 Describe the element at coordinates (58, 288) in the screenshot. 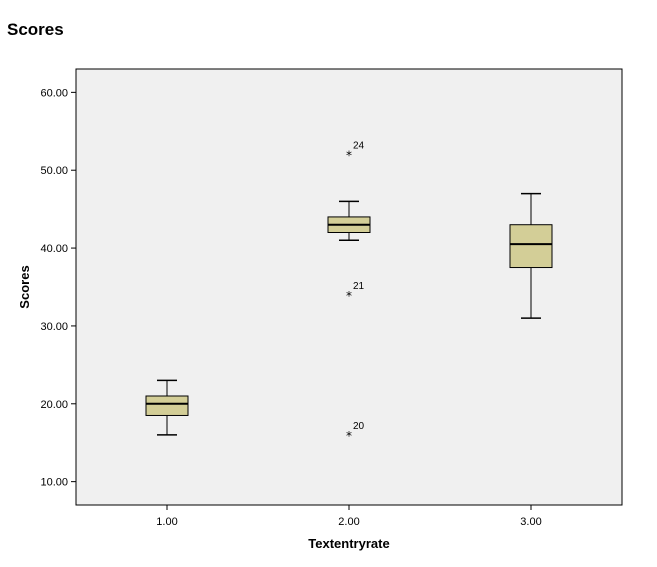

I see `y-axis: 10.00 20.00 30.00 40.00 50.00 60.00` at that location.